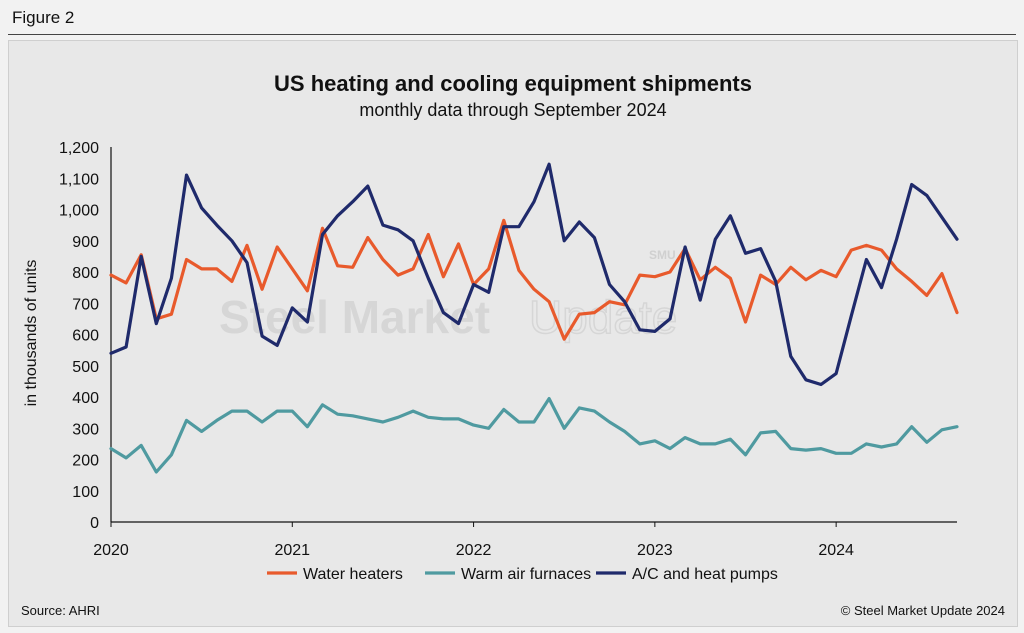 This screenshot has width=1024, height=633. I want to click on y-tick-label: 100, so click(85, 492).